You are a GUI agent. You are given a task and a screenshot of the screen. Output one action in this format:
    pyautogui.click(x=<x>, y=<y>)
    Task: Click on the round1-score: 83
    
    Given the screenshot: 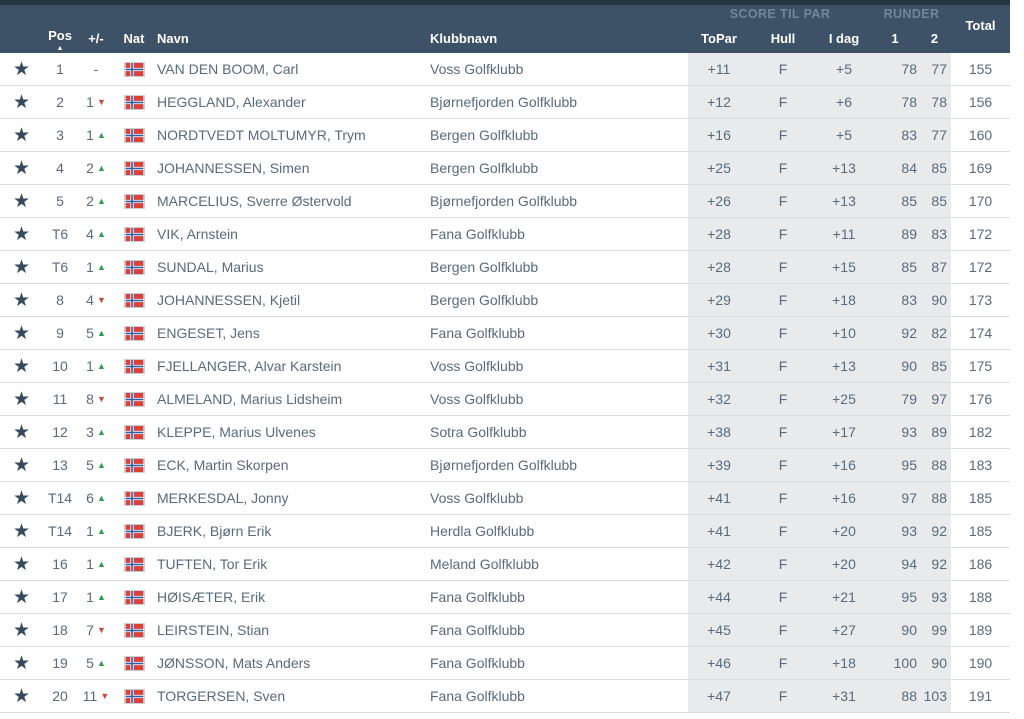 What is the action you would take?
    pyautogui.click(x=895, y=300)
    